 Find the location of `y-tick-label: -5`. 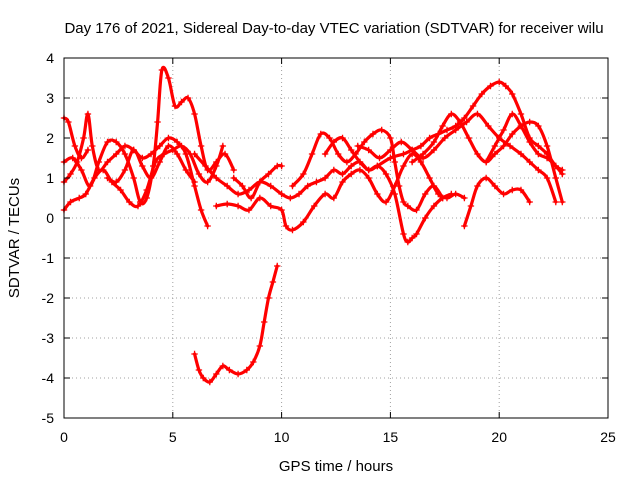

y-tick-label: -5 is located at coordinates (48, 418).